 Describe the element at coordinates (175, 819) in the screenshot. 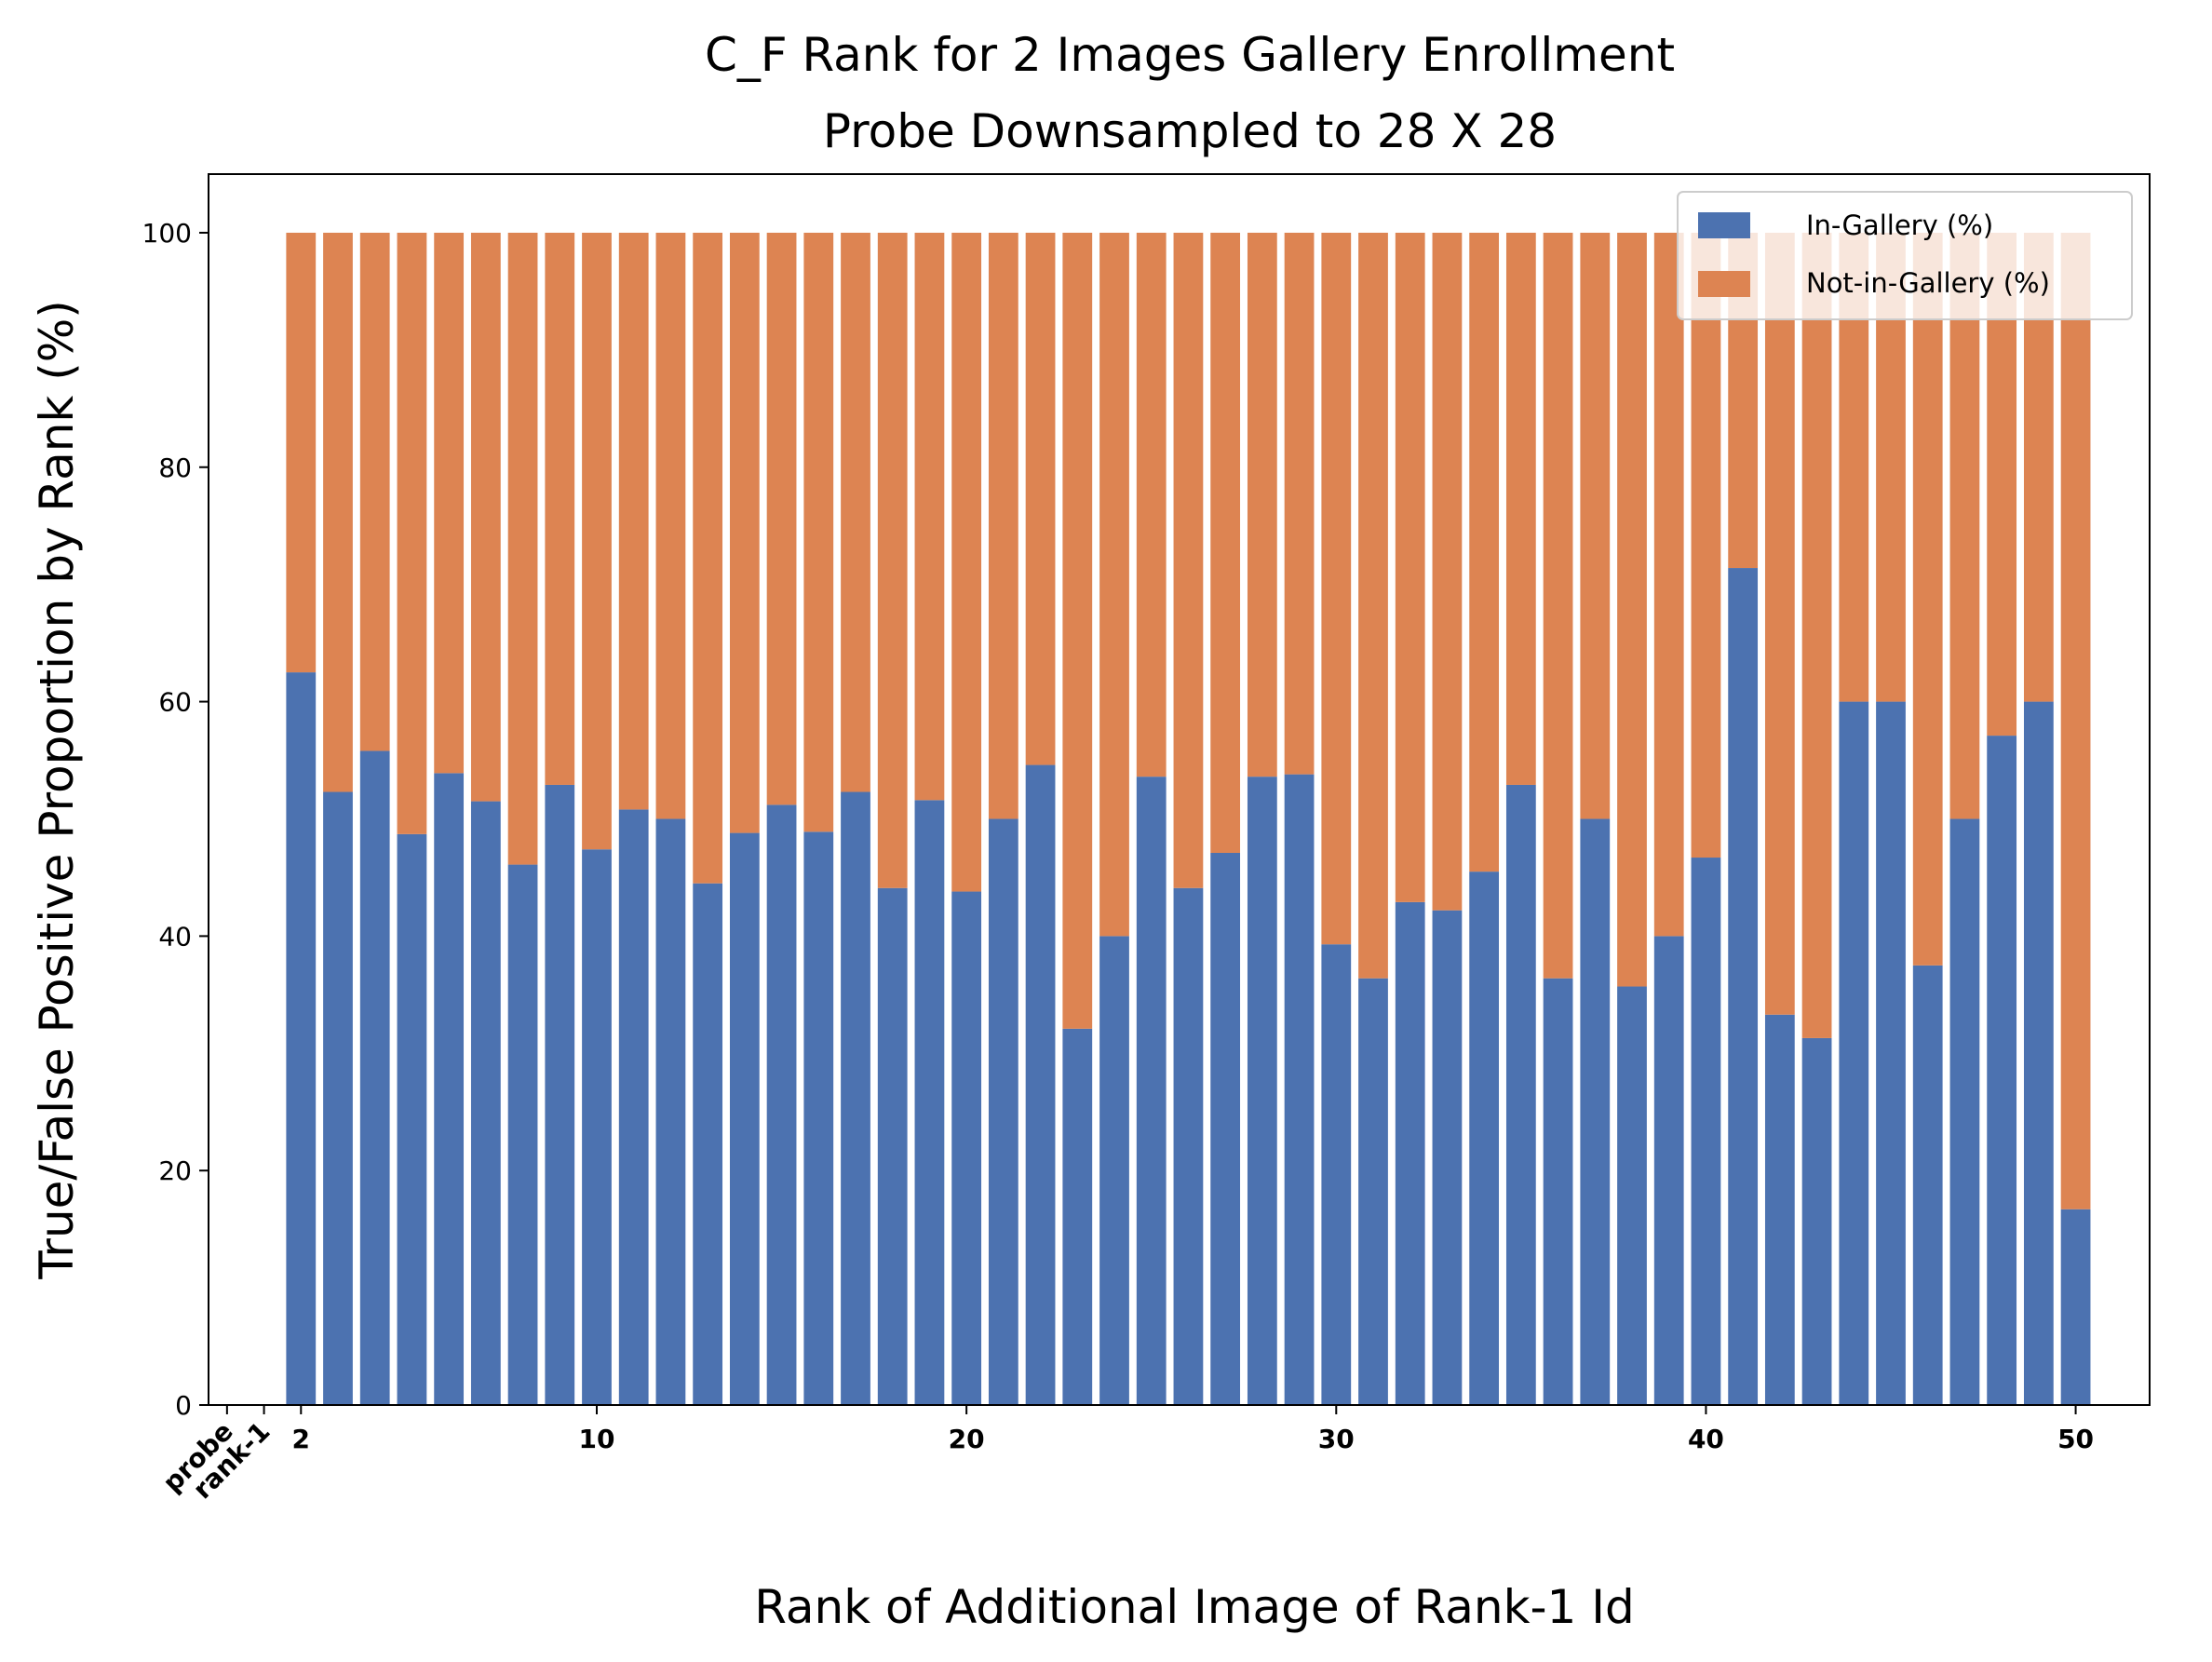

I see `y-axis: 0 20 40 60 80 100` at that location.